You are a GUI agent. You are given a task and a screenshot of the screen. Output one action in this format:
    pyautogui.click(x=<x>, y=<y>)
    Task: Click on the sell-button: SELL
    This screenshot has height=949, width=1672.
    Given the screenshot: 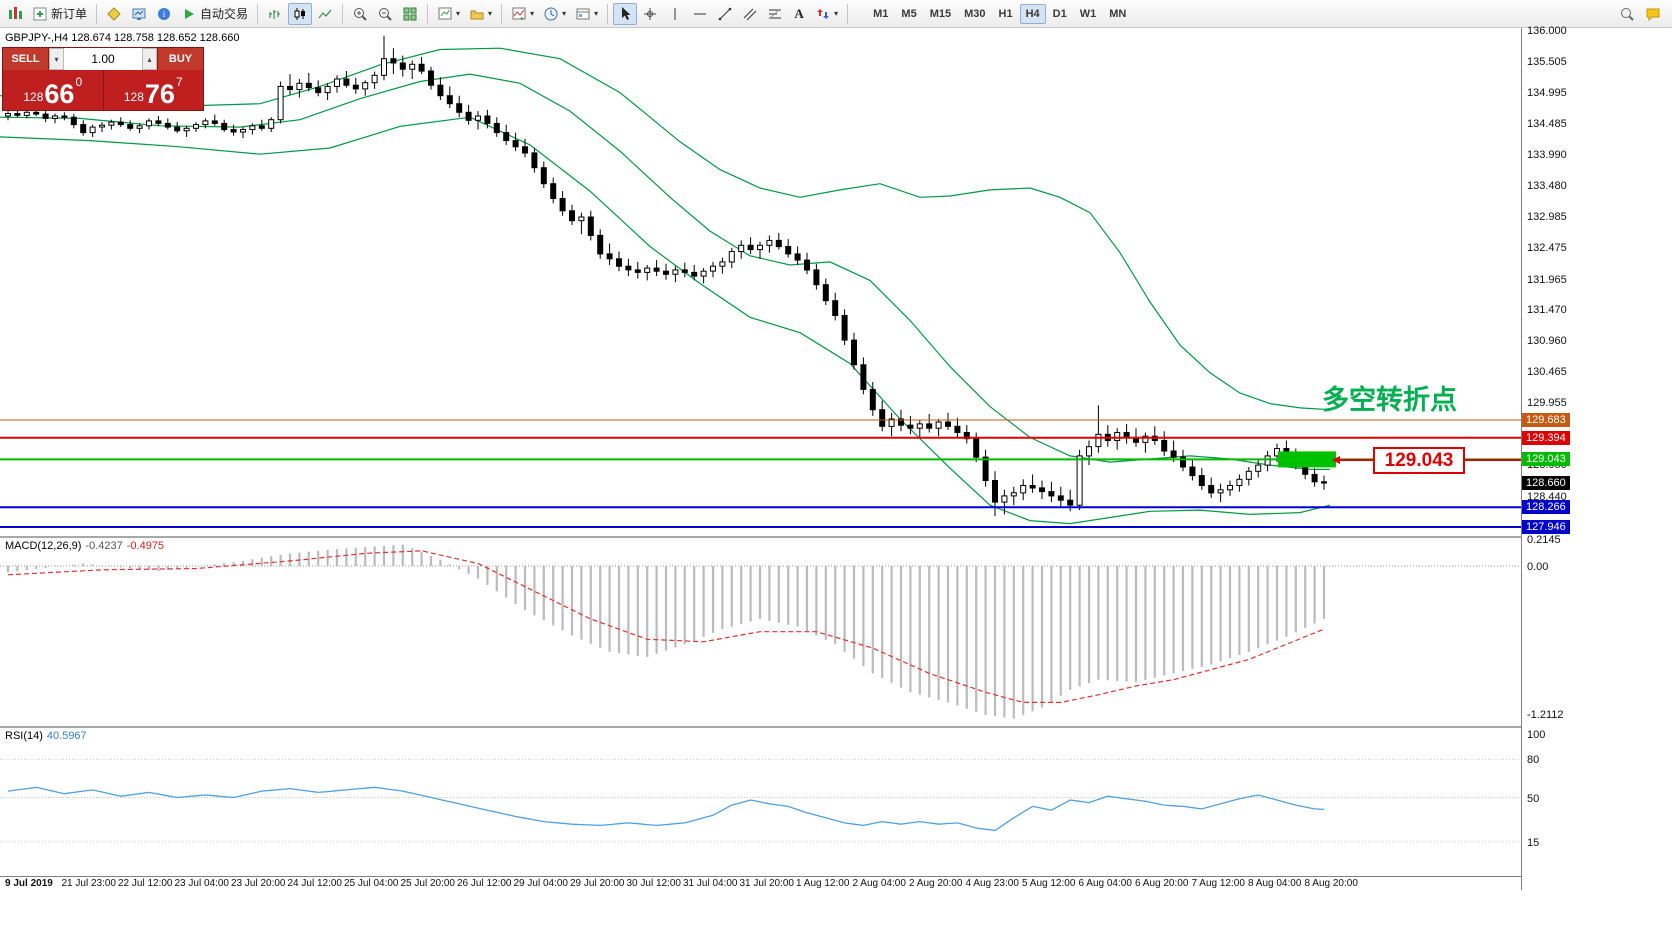 What is the action you would take?
    pyautogui.click(x=26, y=59)
    